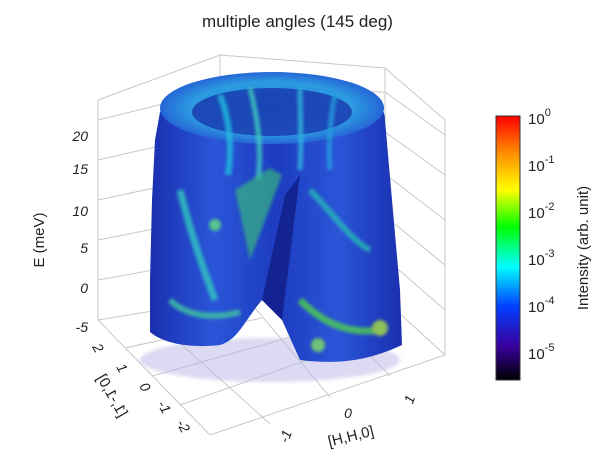 Image resolution: width=595 pixels, height=457 pixels. I want to click on z-tick: 0, so click(84, 288).